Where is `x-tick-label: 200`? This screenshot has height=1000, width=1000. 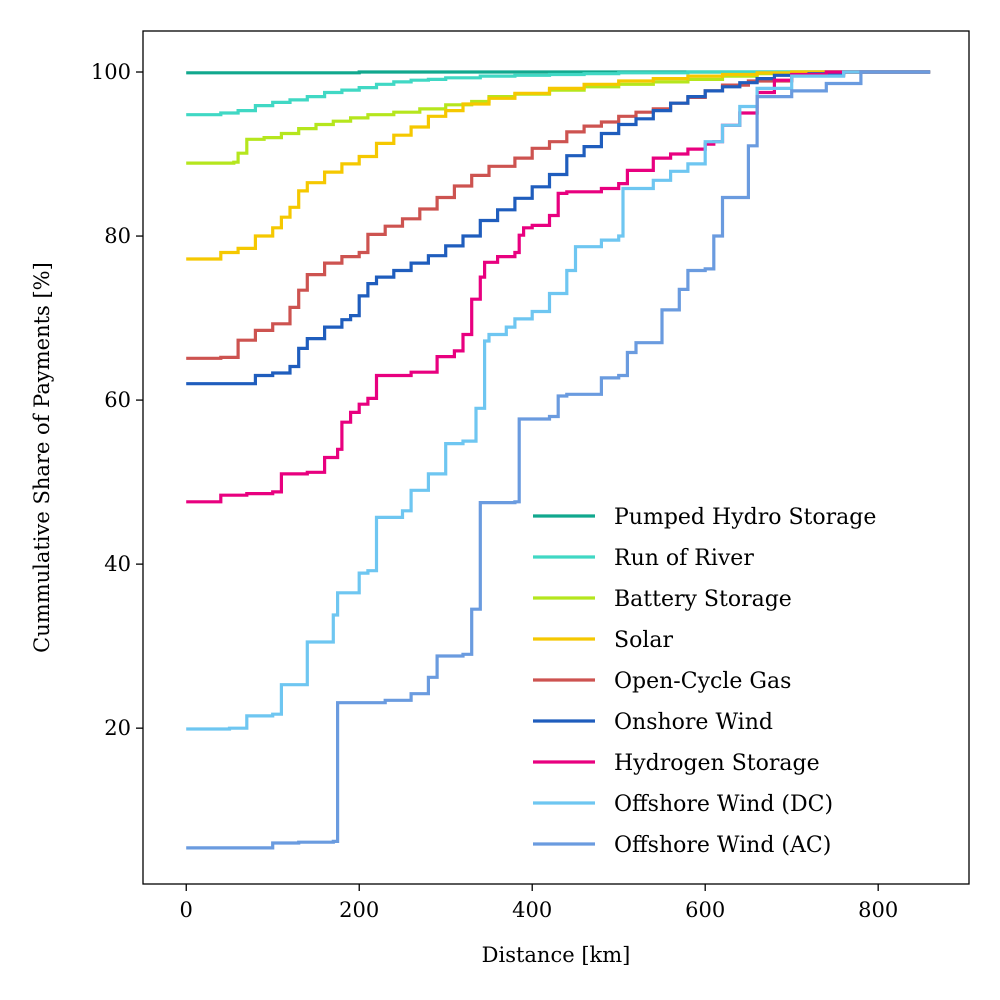 x-tick-label: 200 is located at coordinates (359, 910).